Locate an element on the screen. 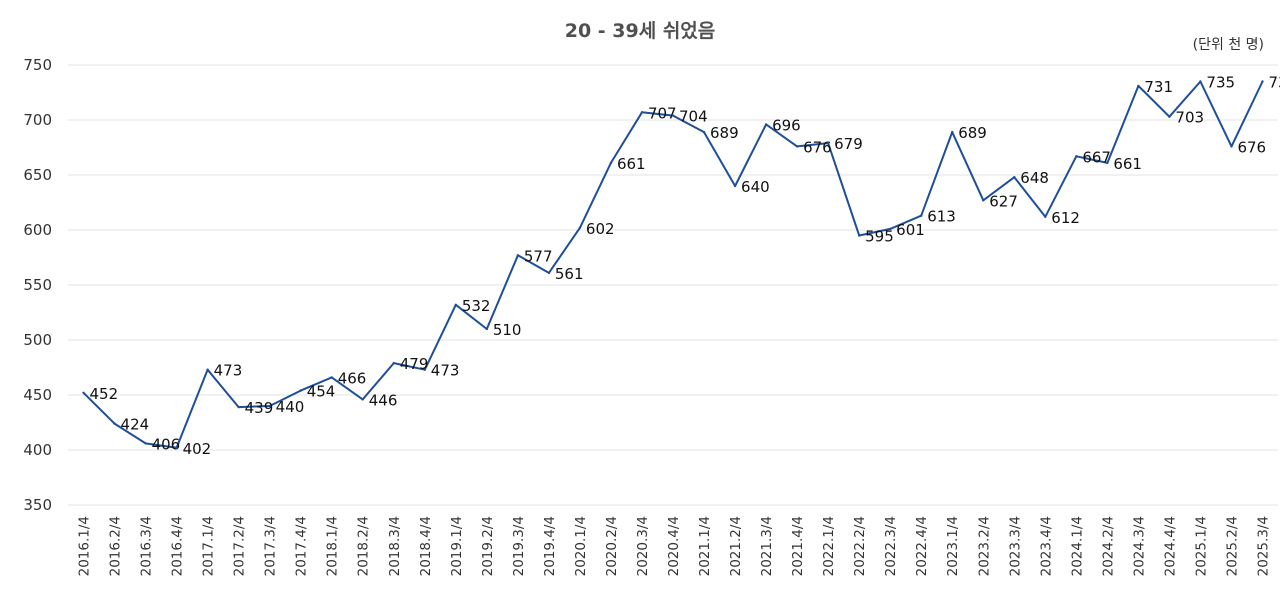 This screenshot has width=1280, height=594. x-tick-label: 2023.4/4 is located at coordinates (1046, 546).